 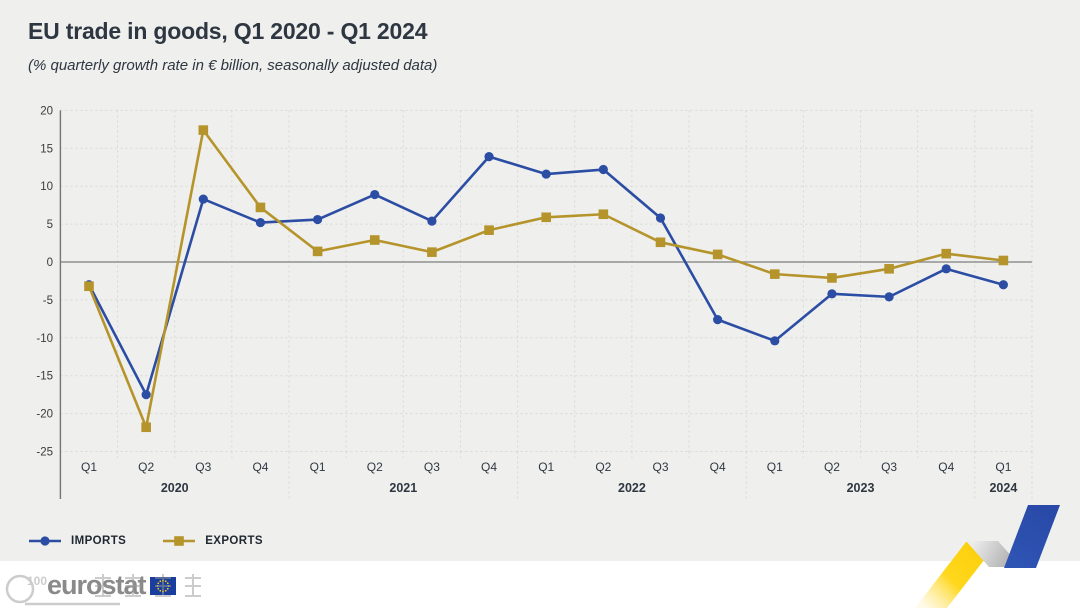 What do you see at coordinates (99, 541) in the screenshot?
I see `legend-label-imports: IMPORTS` at bounding box center [99, 541].